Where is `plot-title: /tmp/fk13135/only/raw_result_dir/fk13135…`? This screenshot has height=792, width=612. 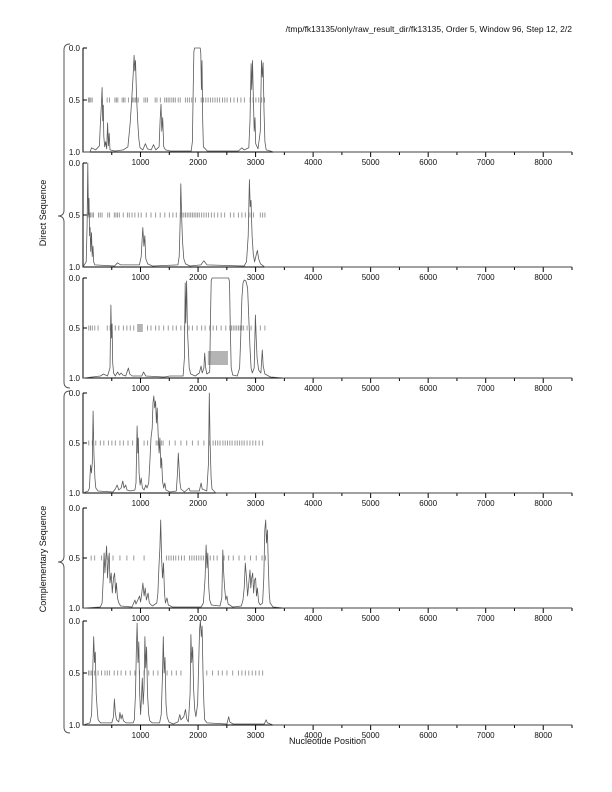 plot-title: /tmp/fk13135/only/raw_result_dir/fk13135… is located at coordinates (428, 29).